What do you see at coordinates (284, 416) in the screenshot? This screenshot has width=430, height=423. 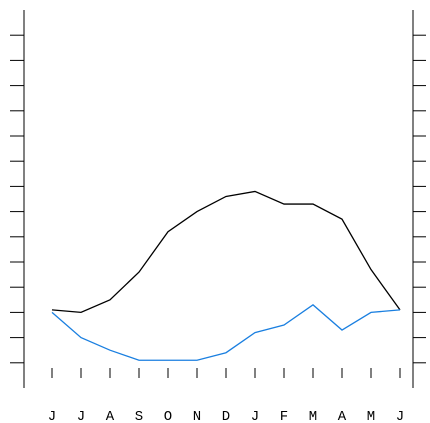 I see `x-tick-label: F` at bounding box center [284, 416].